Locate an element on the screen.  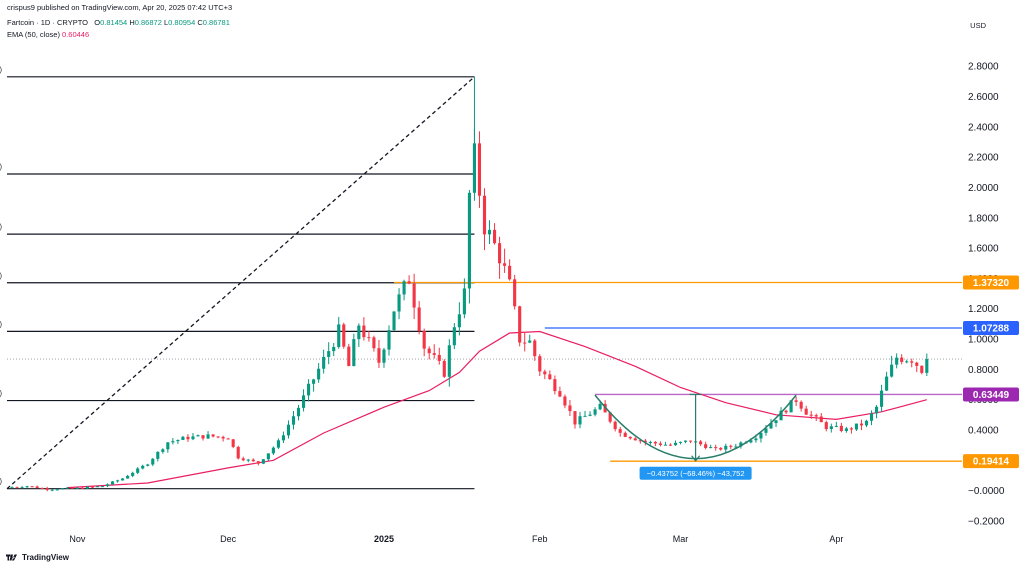
fib-level-label: 38.20% (1.69205) is located at coordinates (1, 227).